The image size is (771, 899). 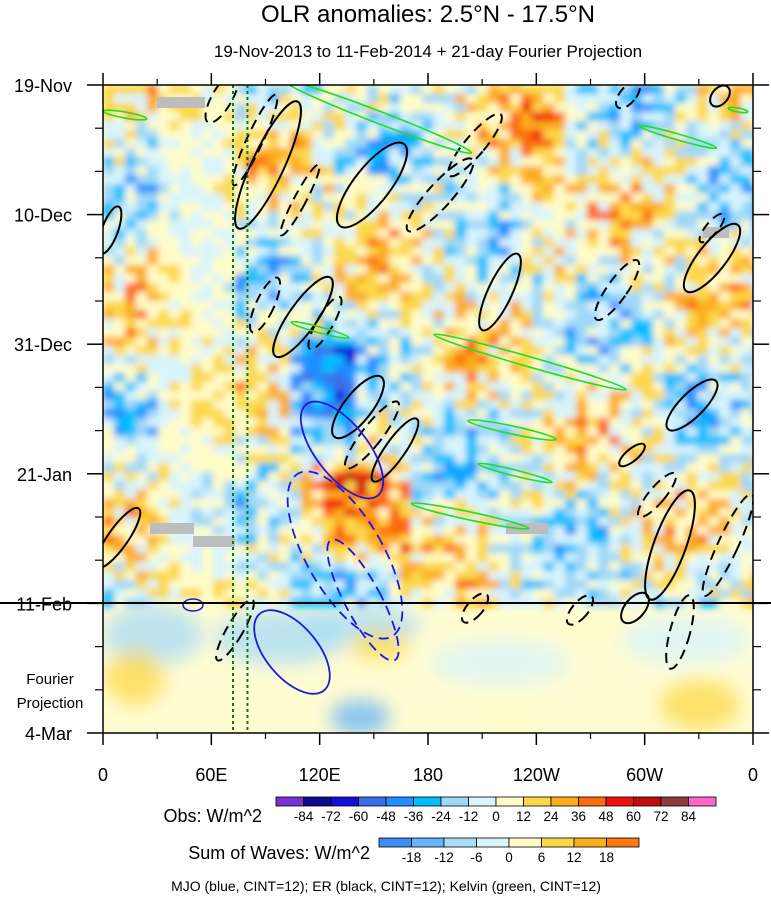 I want to click on colorbar-swatch, so click(x=525, y=842).